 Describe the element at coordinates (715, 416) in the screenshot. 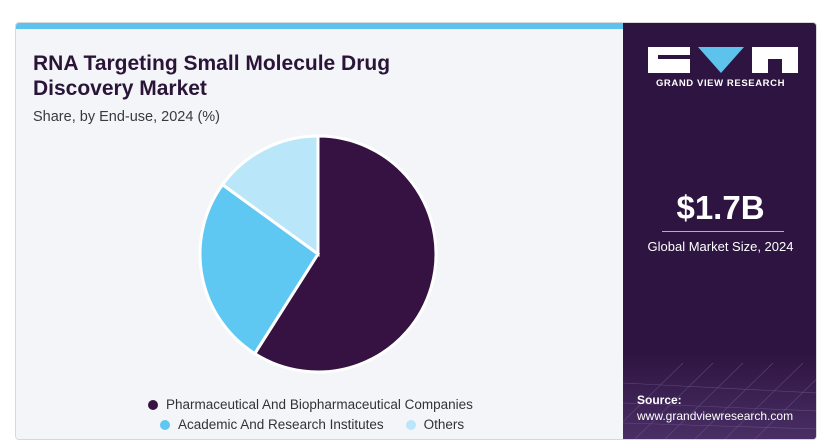

I see `source-url: www.grandviewresearch.com` at that location.